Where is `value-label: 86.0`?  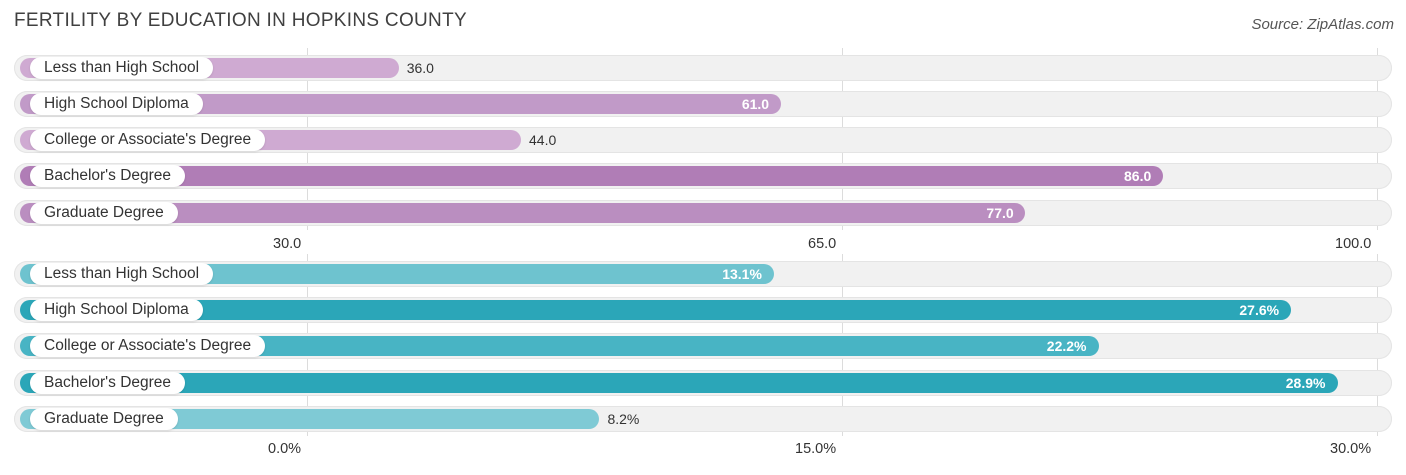 value-label: 86.0 is located at coordinates (1138, 176).